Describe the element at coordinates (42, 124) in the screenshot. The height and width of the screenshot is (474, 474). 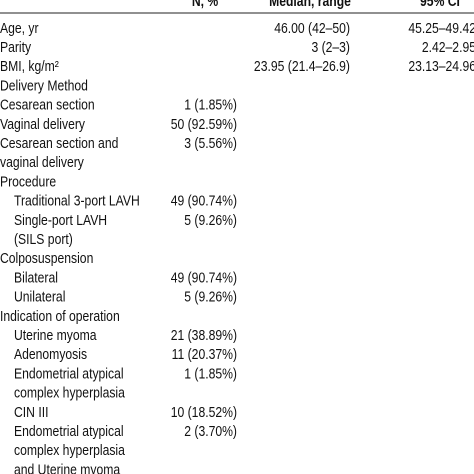
I see `row-label: Vaginal delivery` at that location.